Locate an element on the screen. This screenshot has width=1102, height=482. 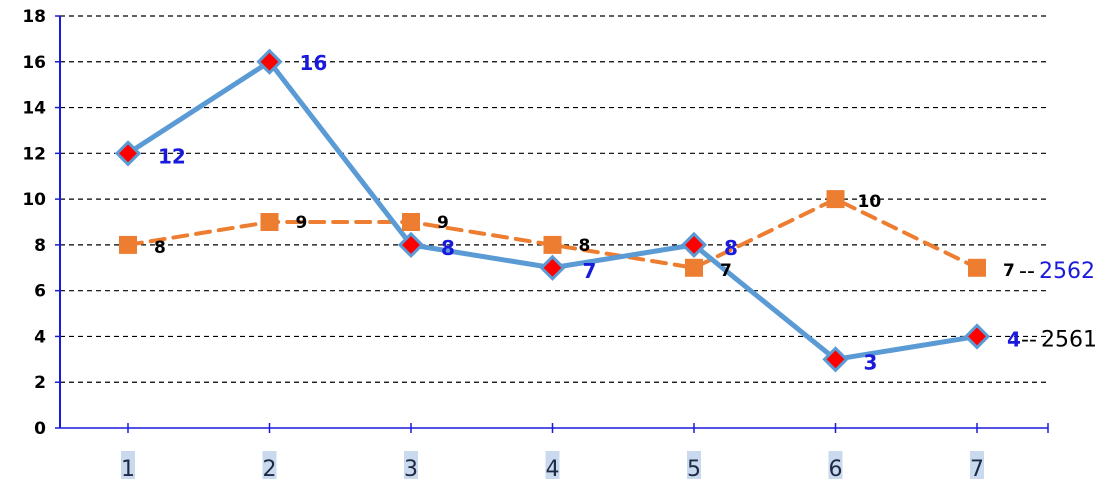
x-tick-label: 6 is located at coordinates (836, 469).